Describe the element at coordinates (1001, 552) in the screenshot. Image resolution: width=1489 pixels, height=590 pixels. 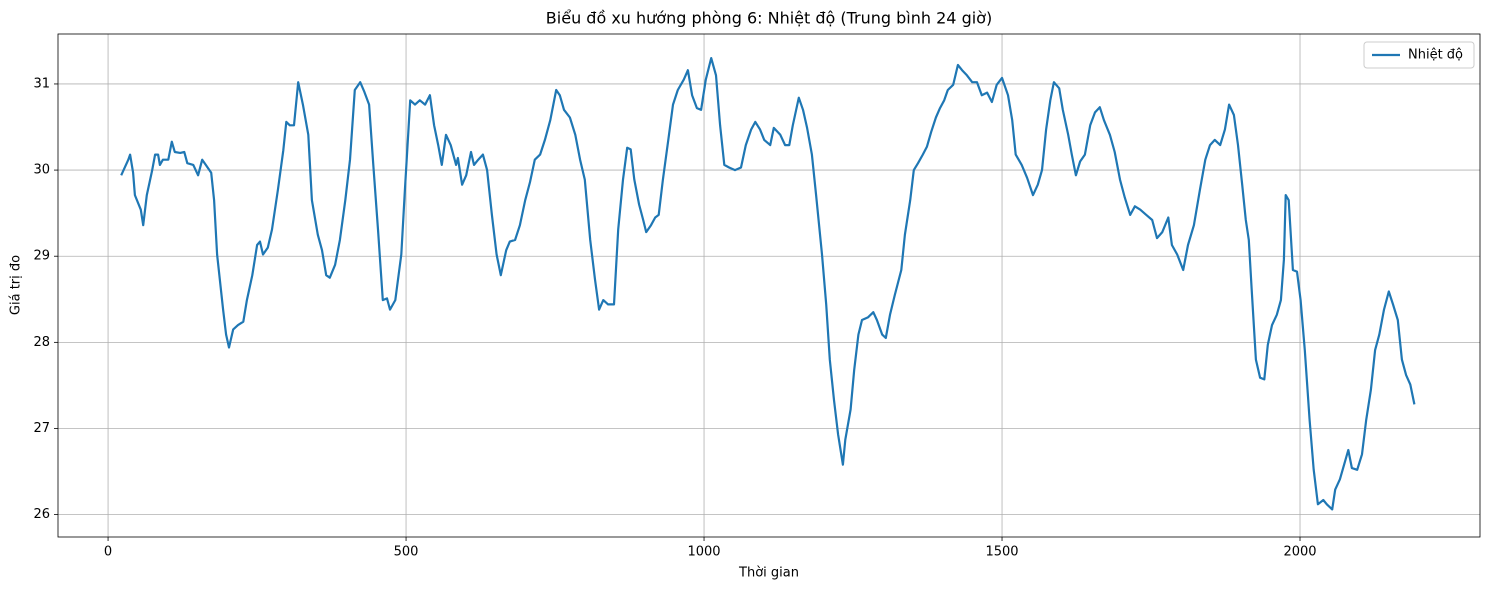
I see `x-tick-label: 1500` at that location.